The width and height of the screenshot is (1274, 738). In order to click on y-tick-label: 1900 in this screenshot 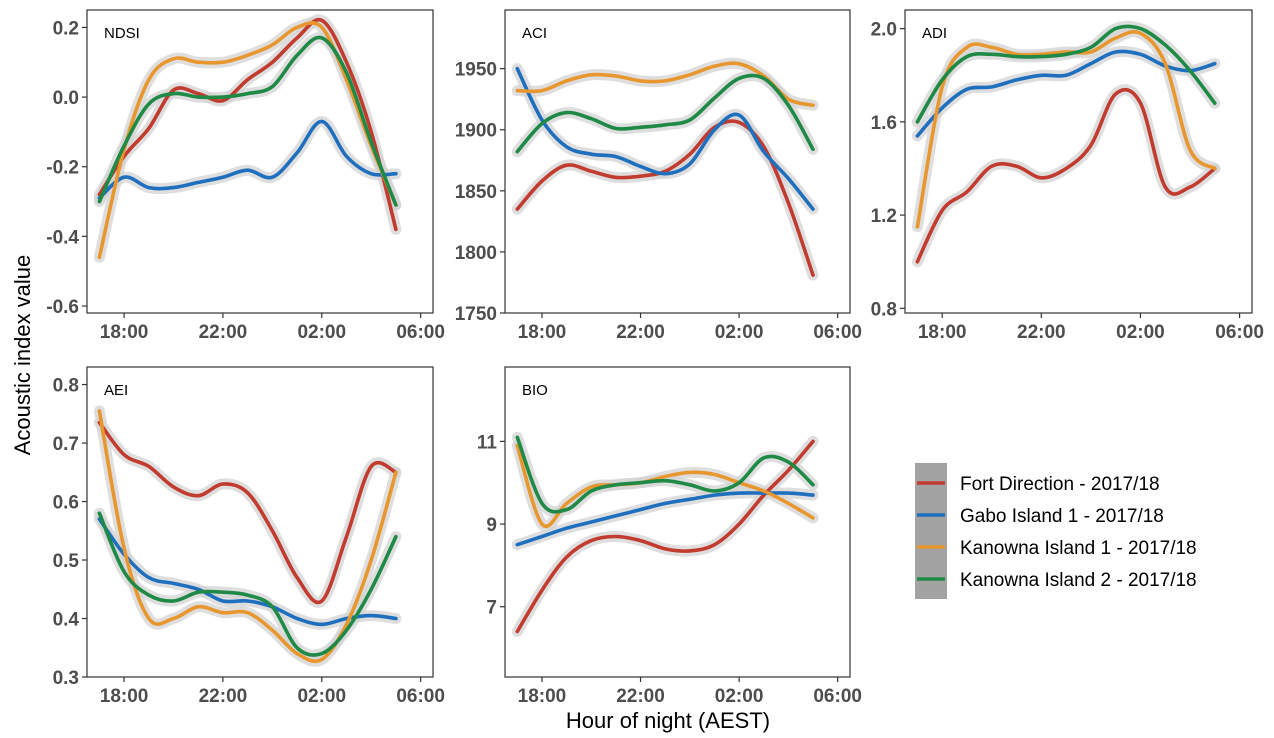, I will do `click(476, 131)`.